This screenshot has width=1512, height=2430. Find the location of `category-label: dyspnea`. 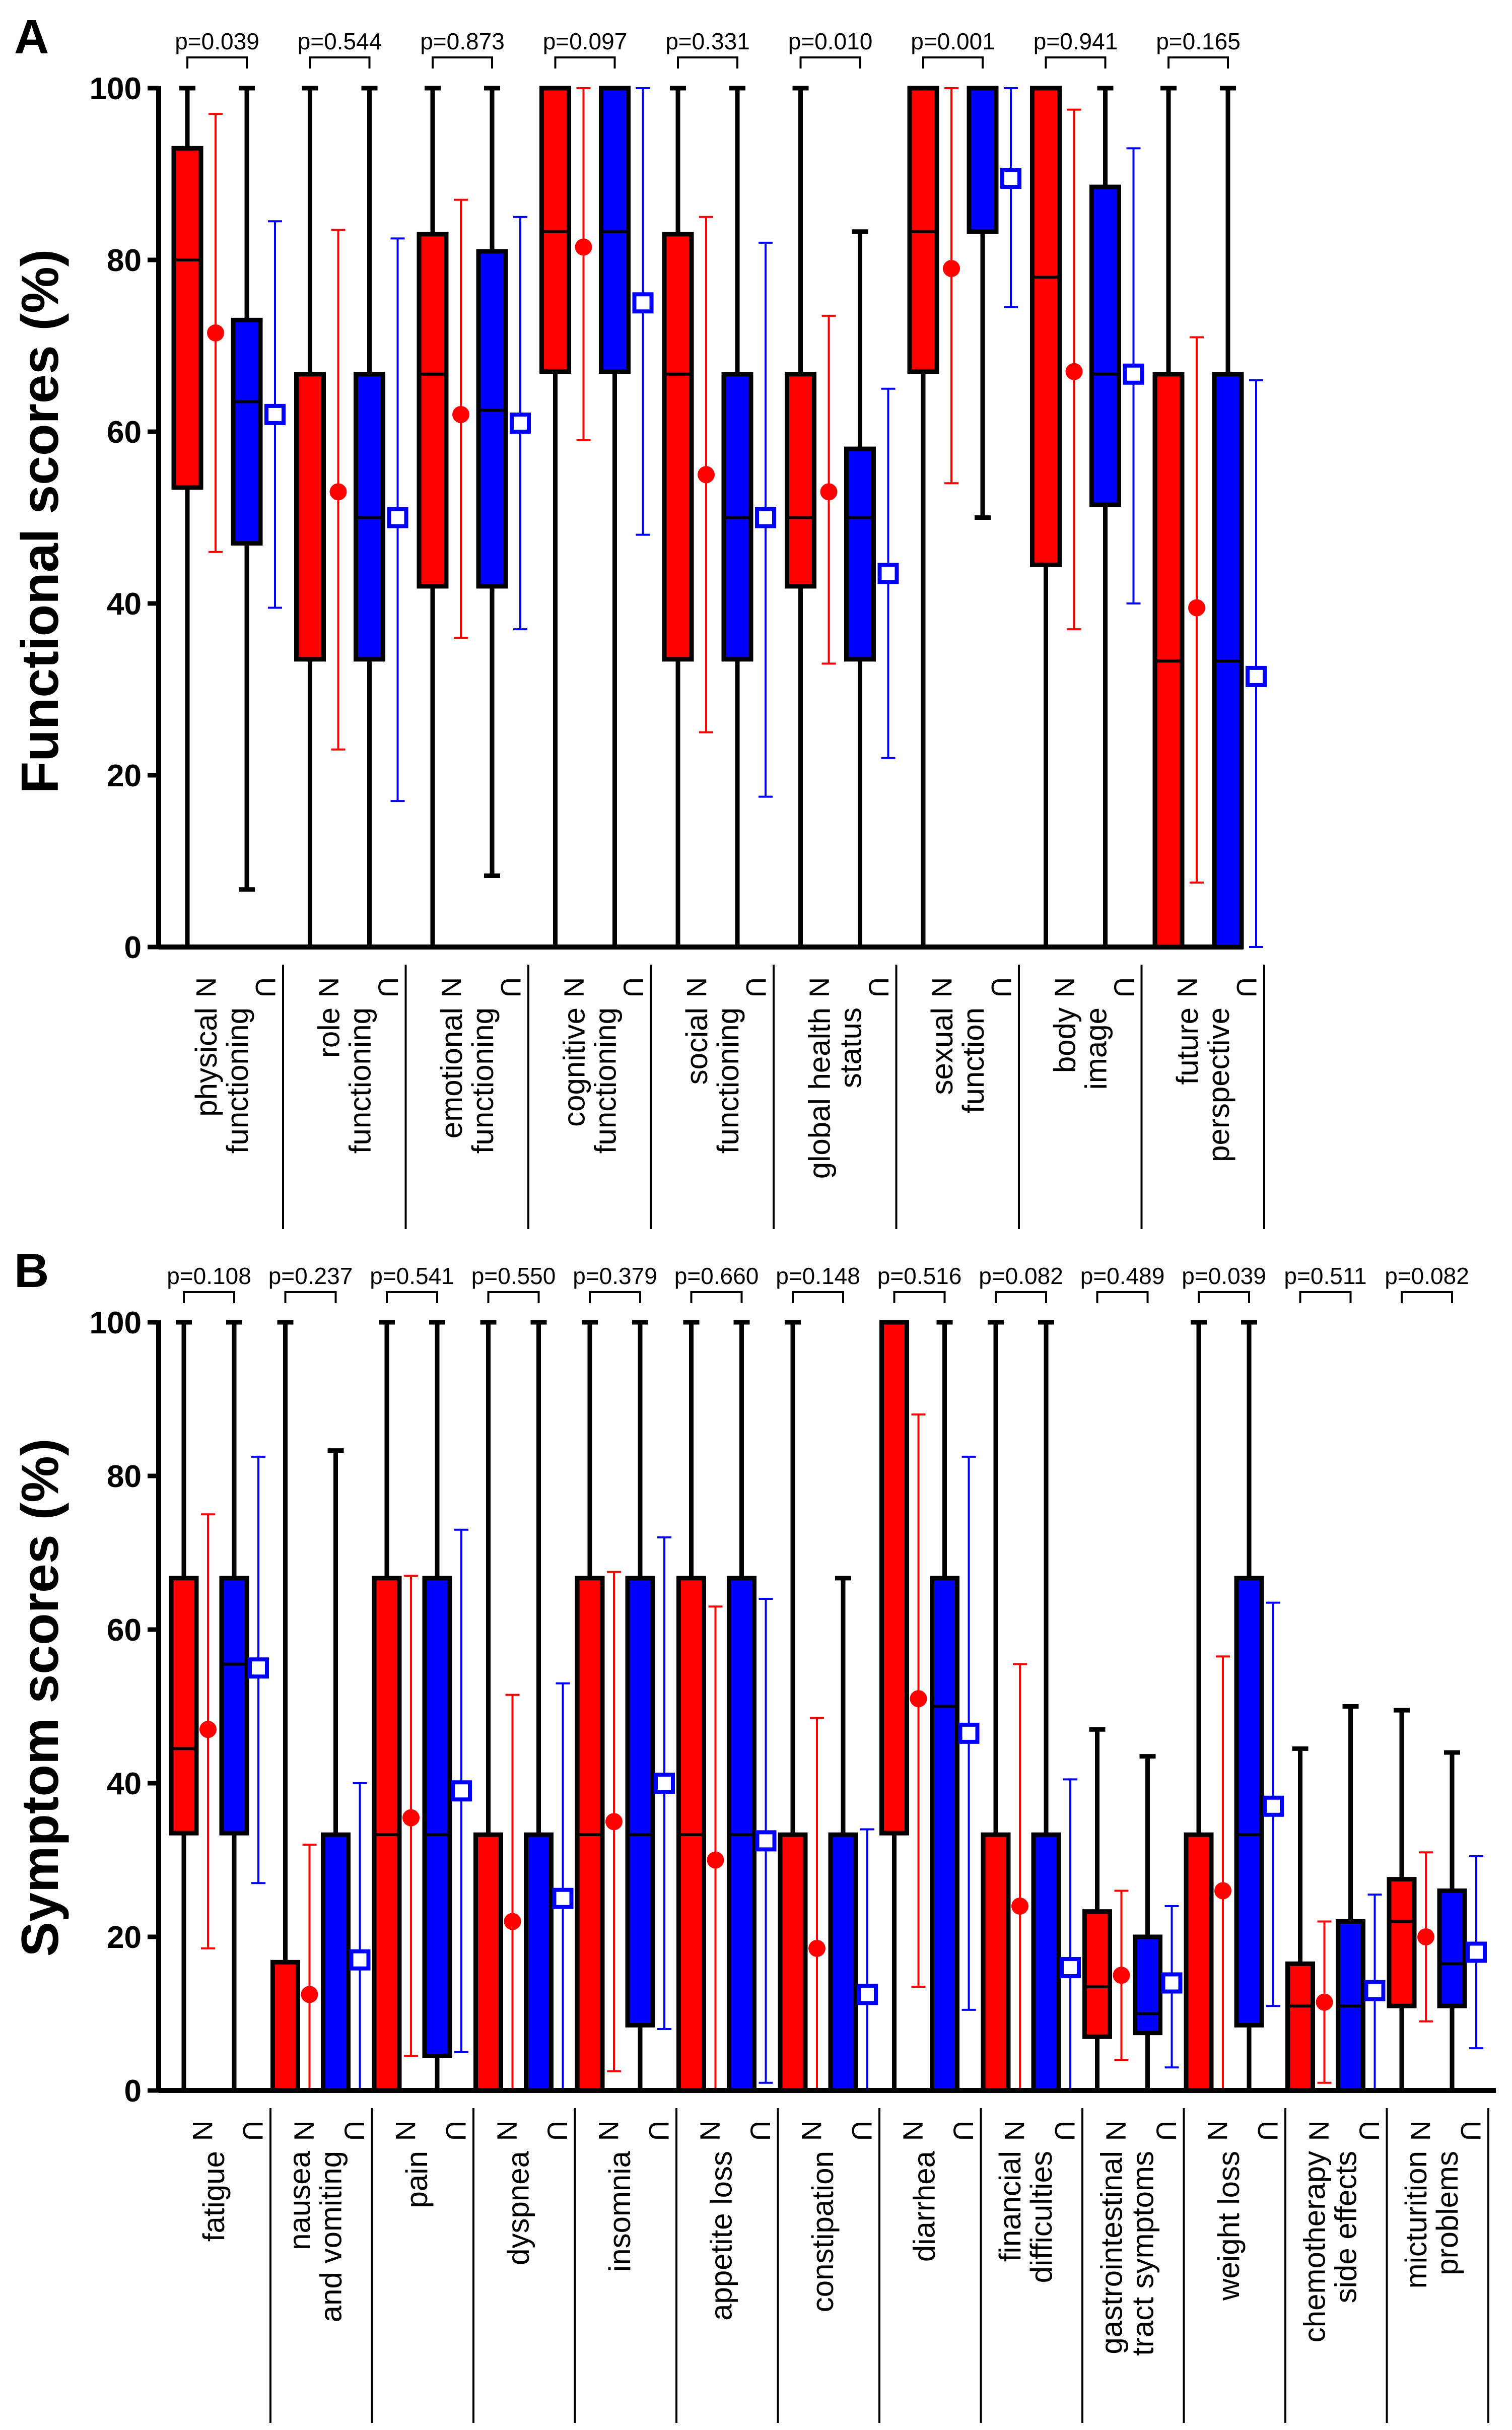

category-label: dyspnea is located at coordinates (518, 2207).